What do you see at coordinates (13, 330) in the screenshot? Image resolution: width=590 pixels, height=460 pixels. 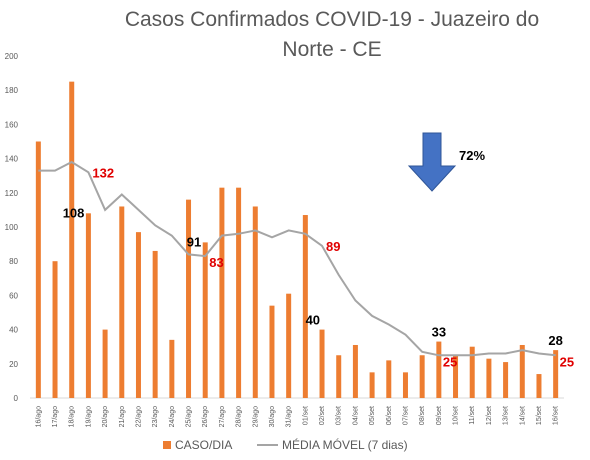 I see `y-tick-label: 40` at bounding box center [13, 330].